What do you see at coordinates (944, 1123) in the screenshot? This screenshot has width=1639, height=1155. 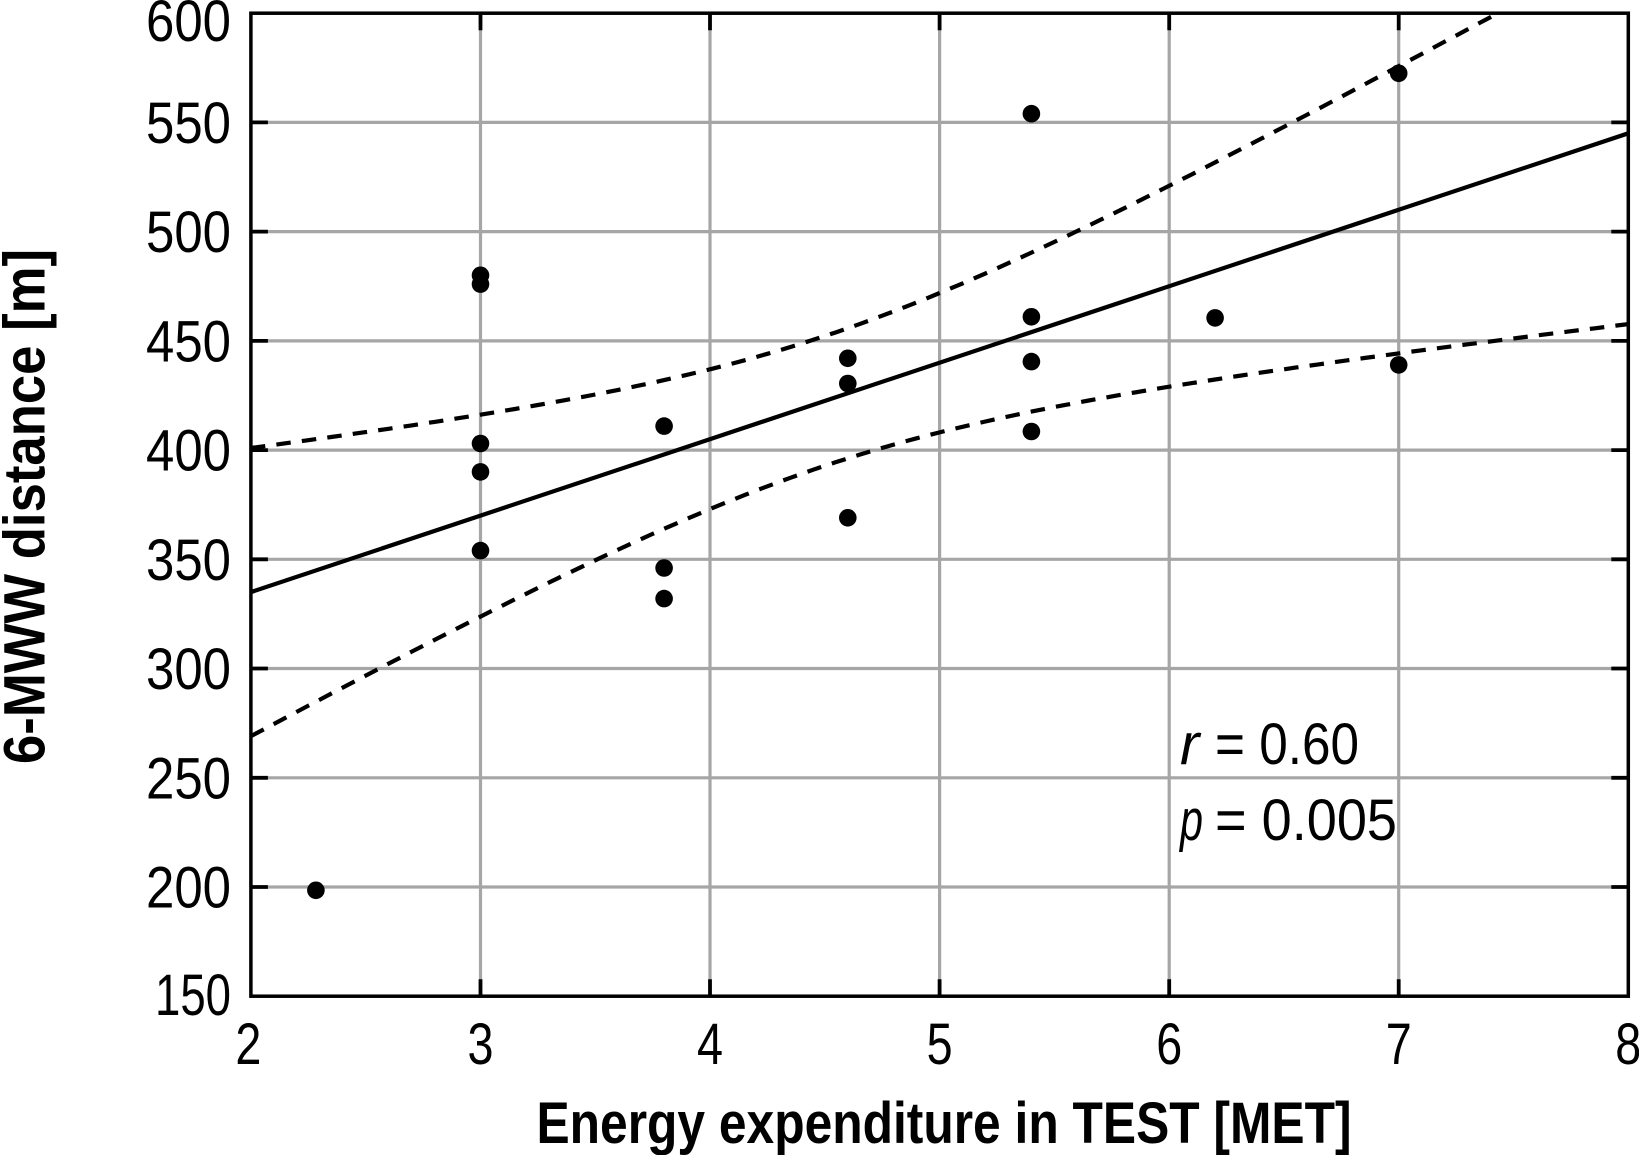 I see `svg-text:Energy expenditure in TEST [ME: Energy expenditure in TEST [MET]` at bounding box center [944, 1123].